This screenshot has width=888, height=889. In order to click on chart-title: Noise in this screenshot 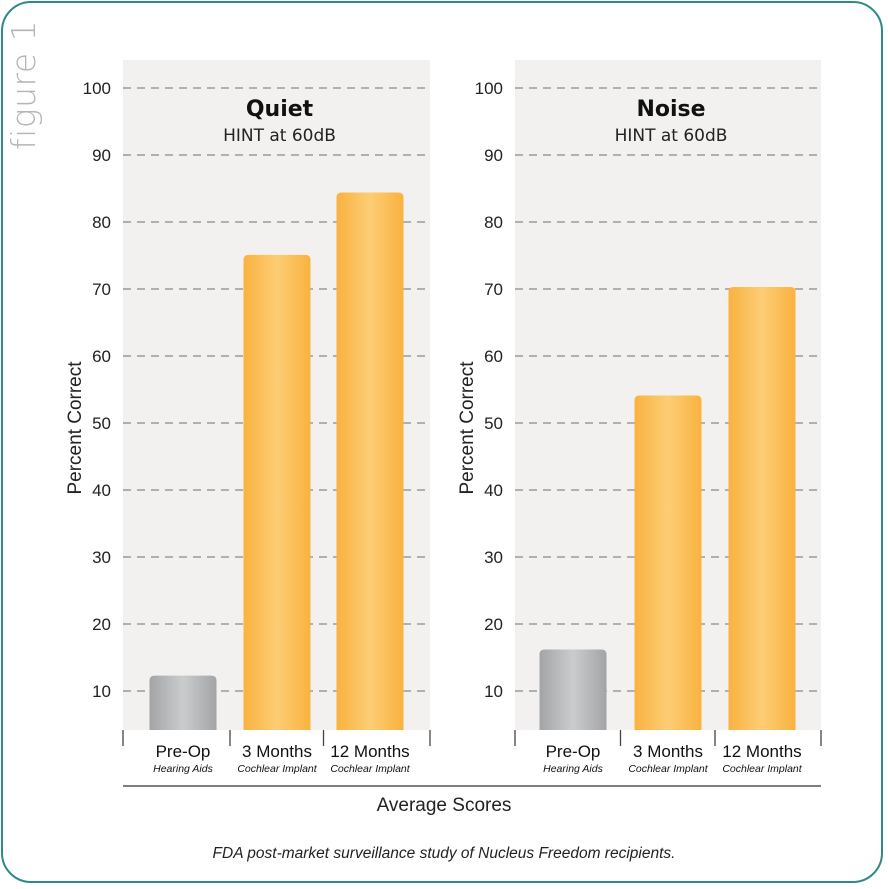, I will do `click(670, 109)`.